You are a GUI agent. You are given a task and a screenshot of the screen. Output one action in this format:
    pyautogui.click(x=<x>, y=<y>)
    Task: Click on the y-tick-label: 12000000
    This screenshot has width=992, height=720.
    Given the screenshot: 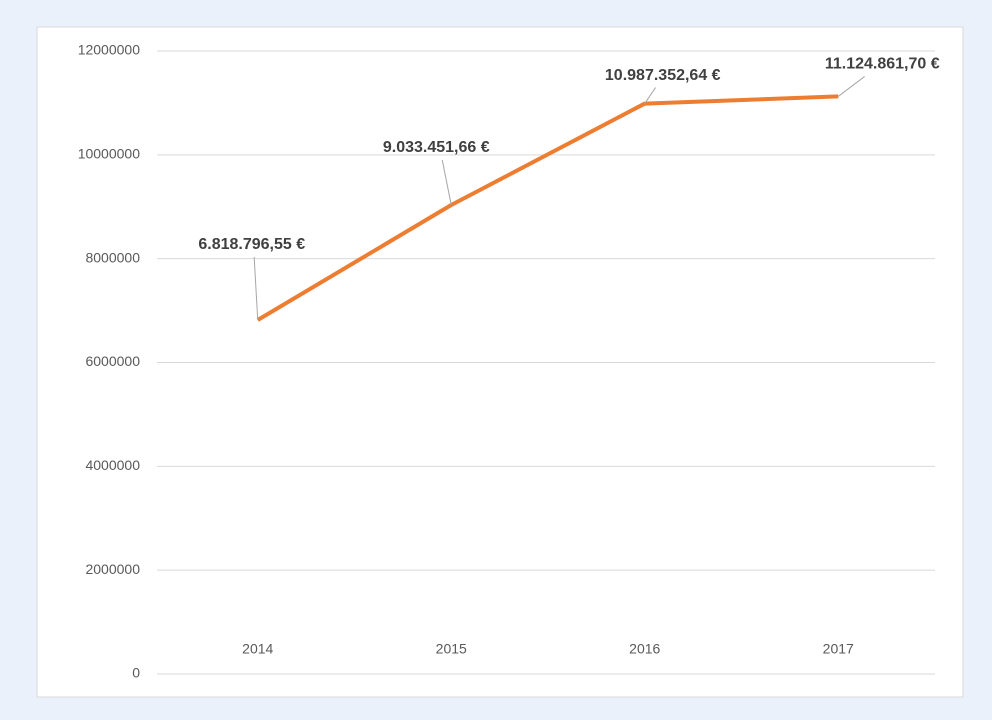 What is the action you would take?
    pyautogui.click(x=109, y=50)
    